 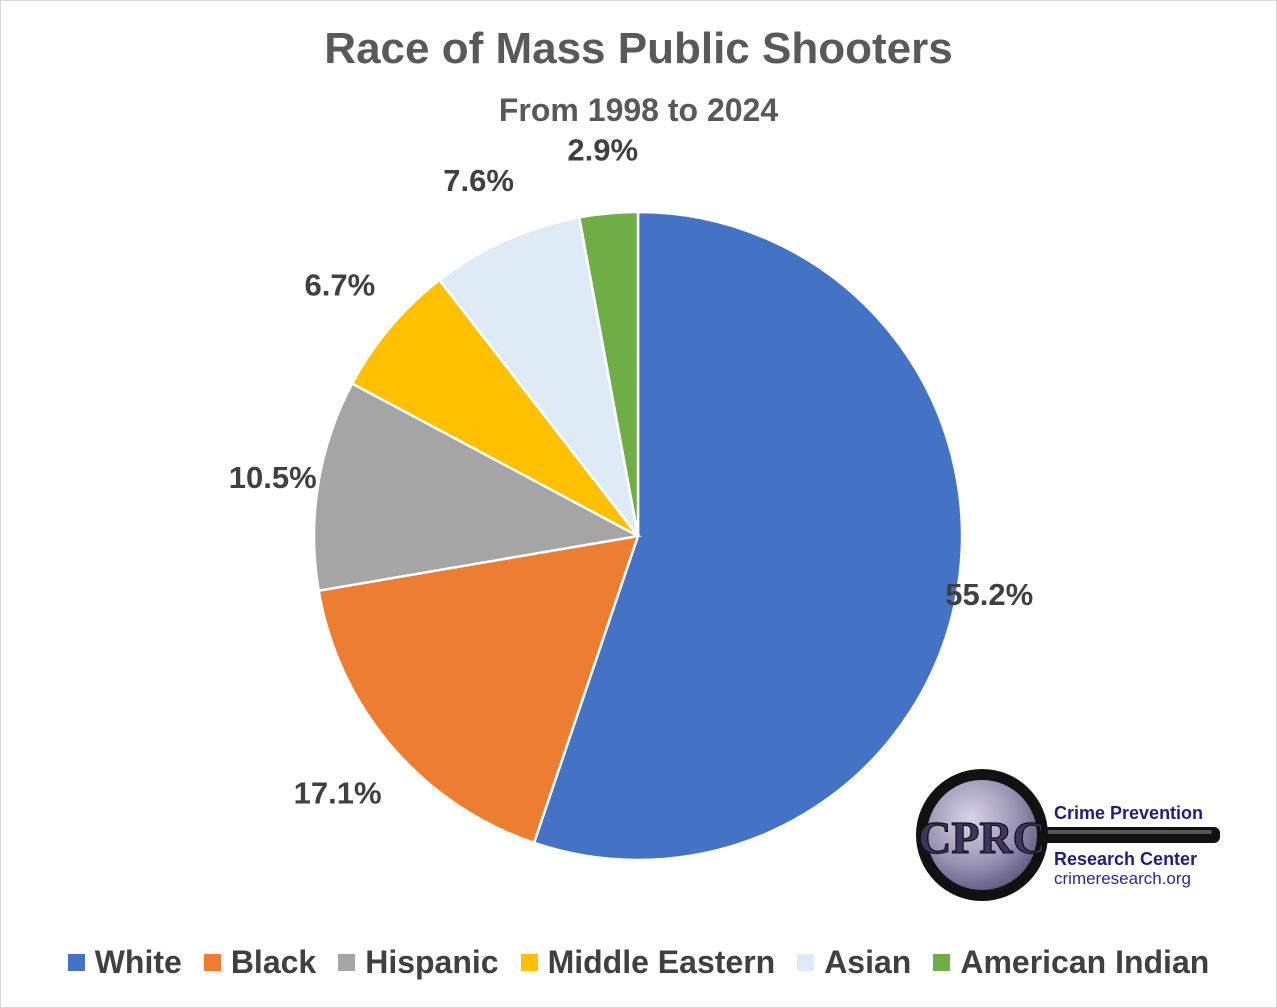 I want to click on chart-subtitle: From 1998 to 2024, so click(x=638, y=110).